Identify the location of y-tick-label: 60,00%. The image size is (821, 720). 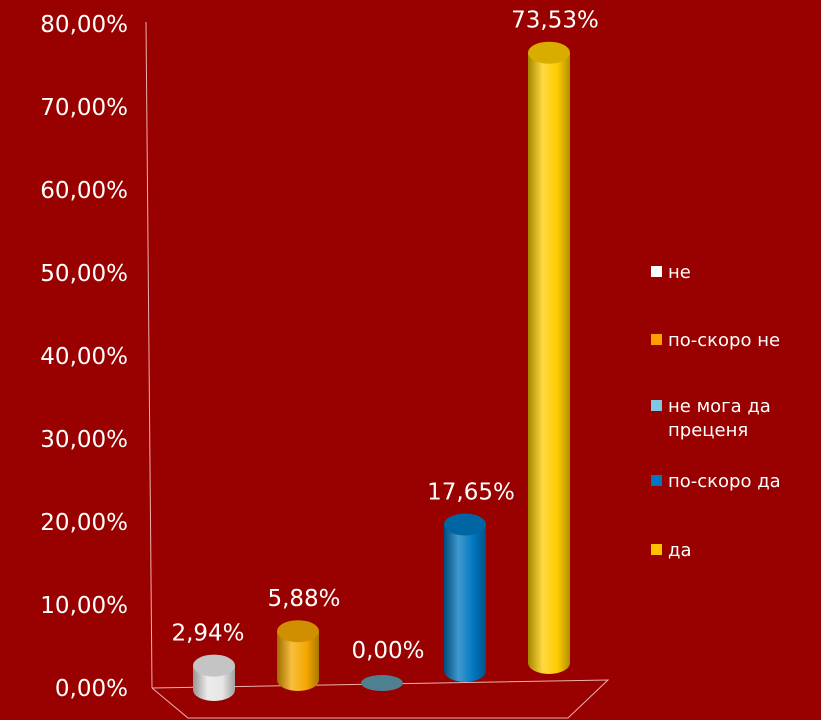
(84, 191).